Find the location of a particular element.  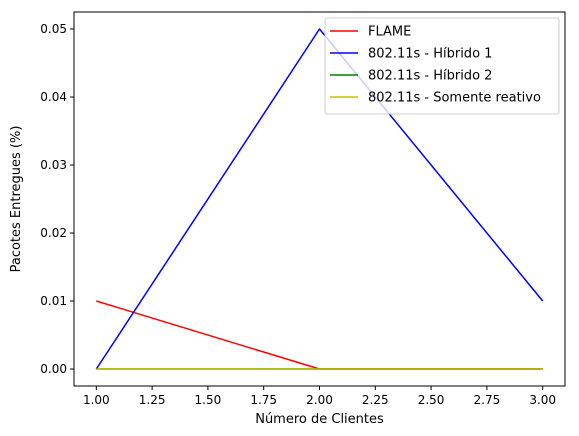

legend-label: 802.11s - Híbrido 1 is located at coordinates (430, 54).